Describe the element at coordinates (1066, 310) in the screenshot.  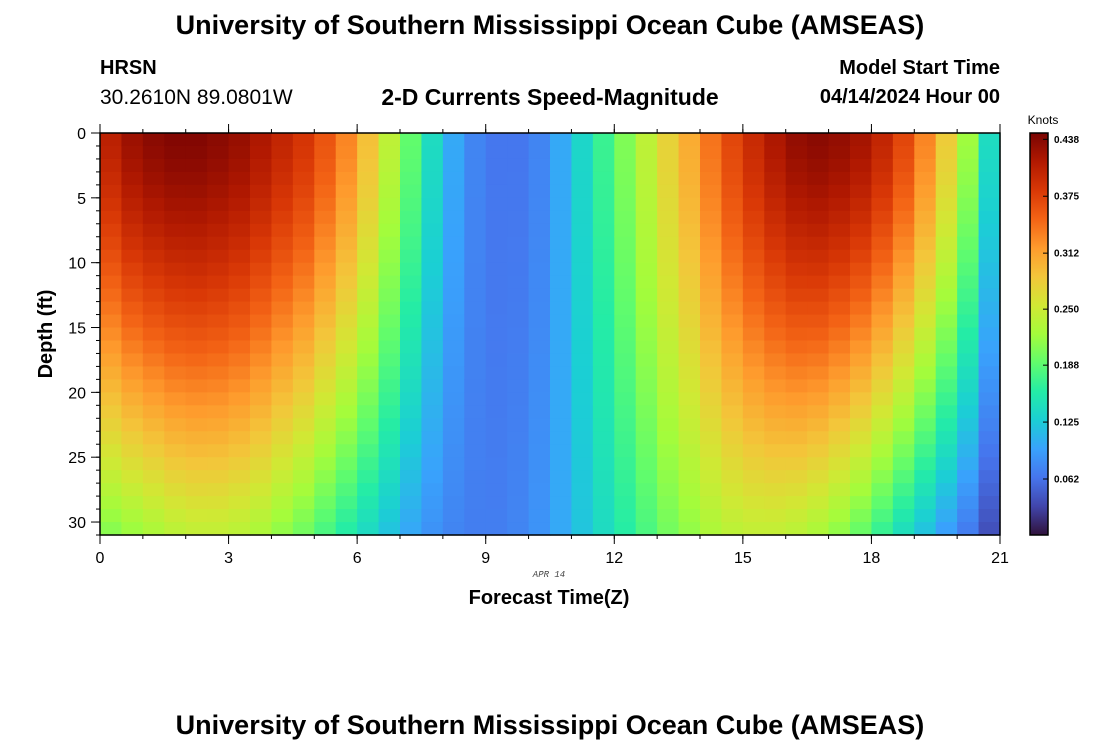
I see `colorbar-tick-label: 0.250` at that location.